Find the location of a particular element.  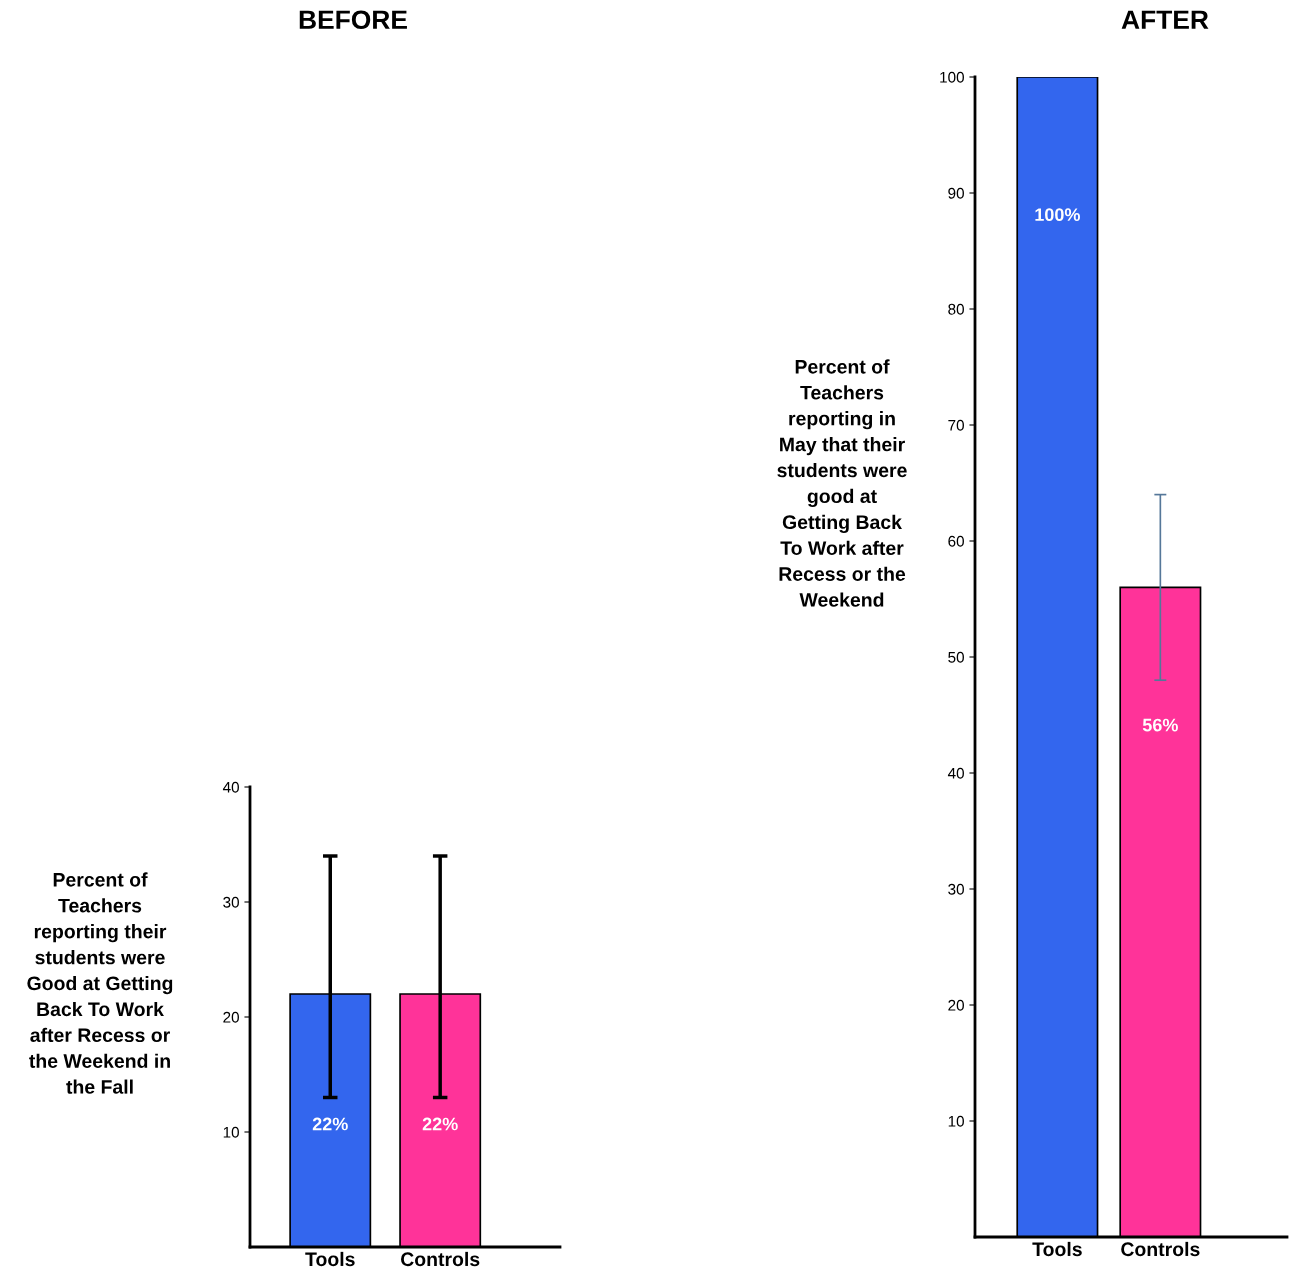

y-tick-label: 60 is located at coordinates (956, 541).